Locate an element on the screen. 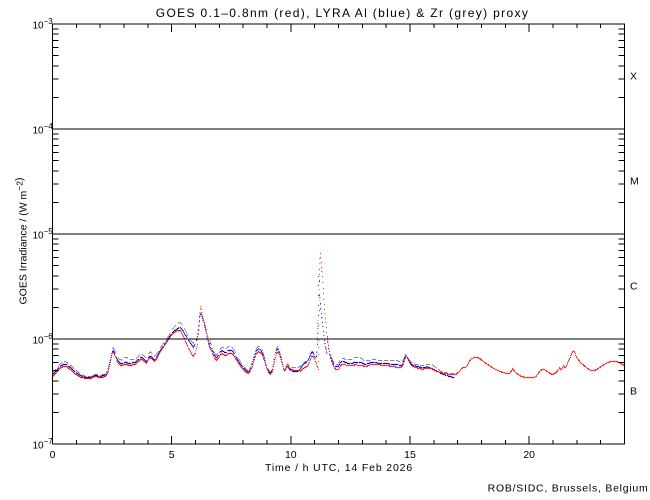  svg-text: M is located at coordinates (634, 182).